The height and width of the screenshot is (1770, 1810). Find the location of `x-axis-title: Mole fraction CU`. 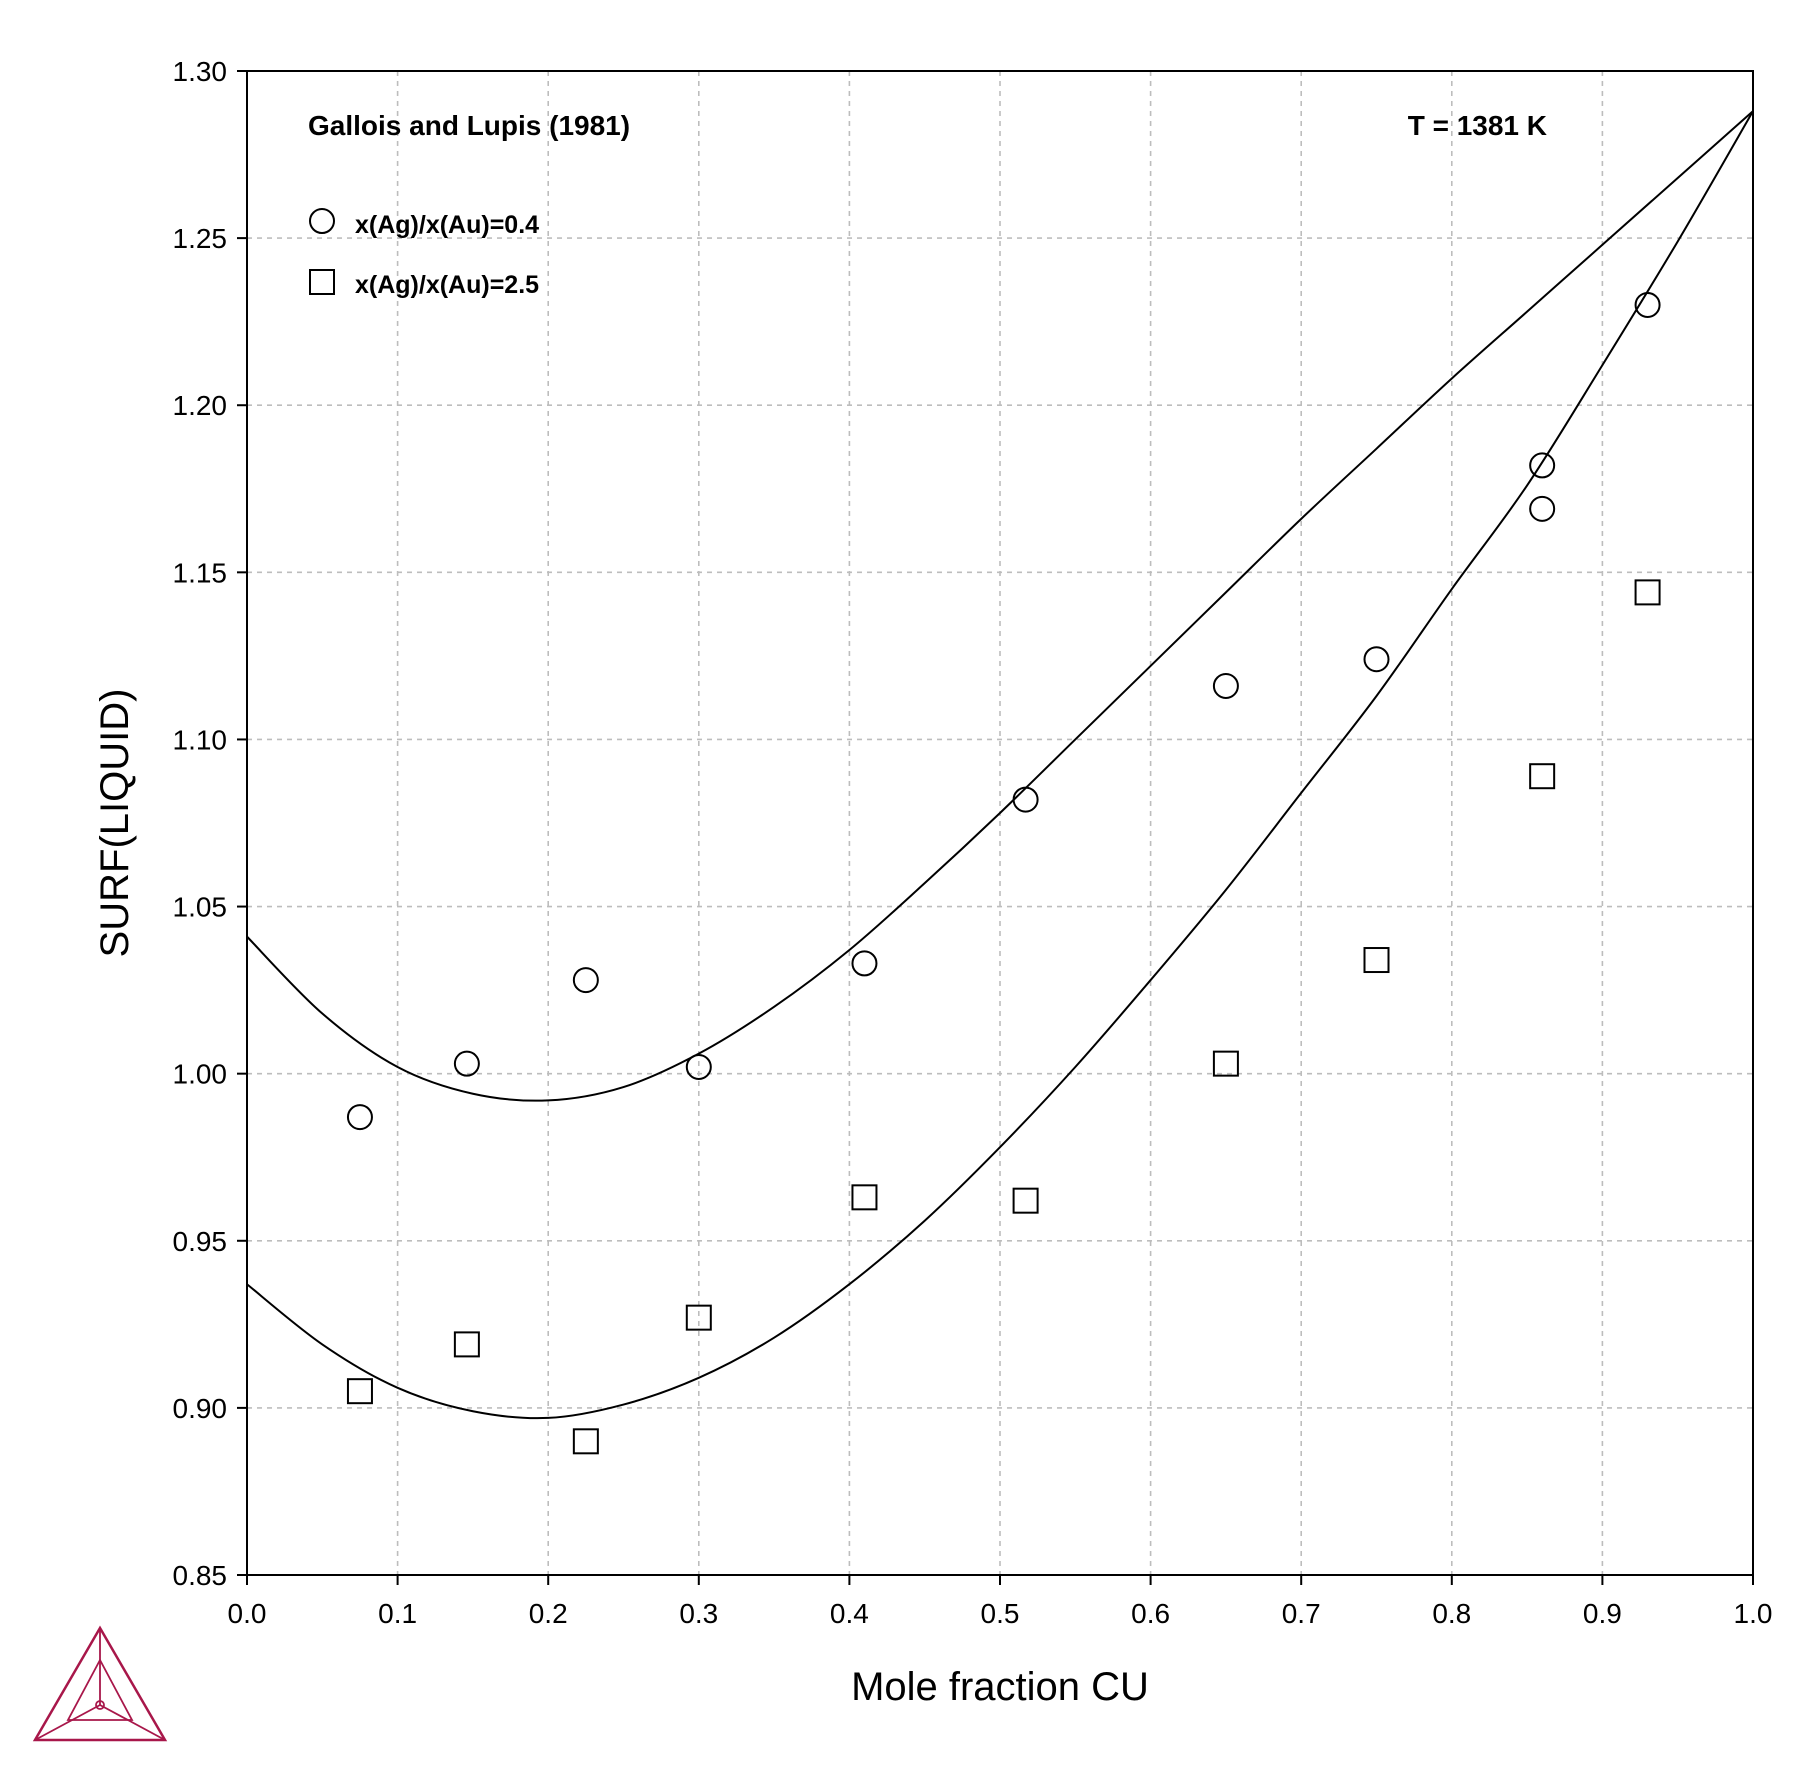

x-axis-title: Mole fraction CU is located at coordinates (1000, 1687).